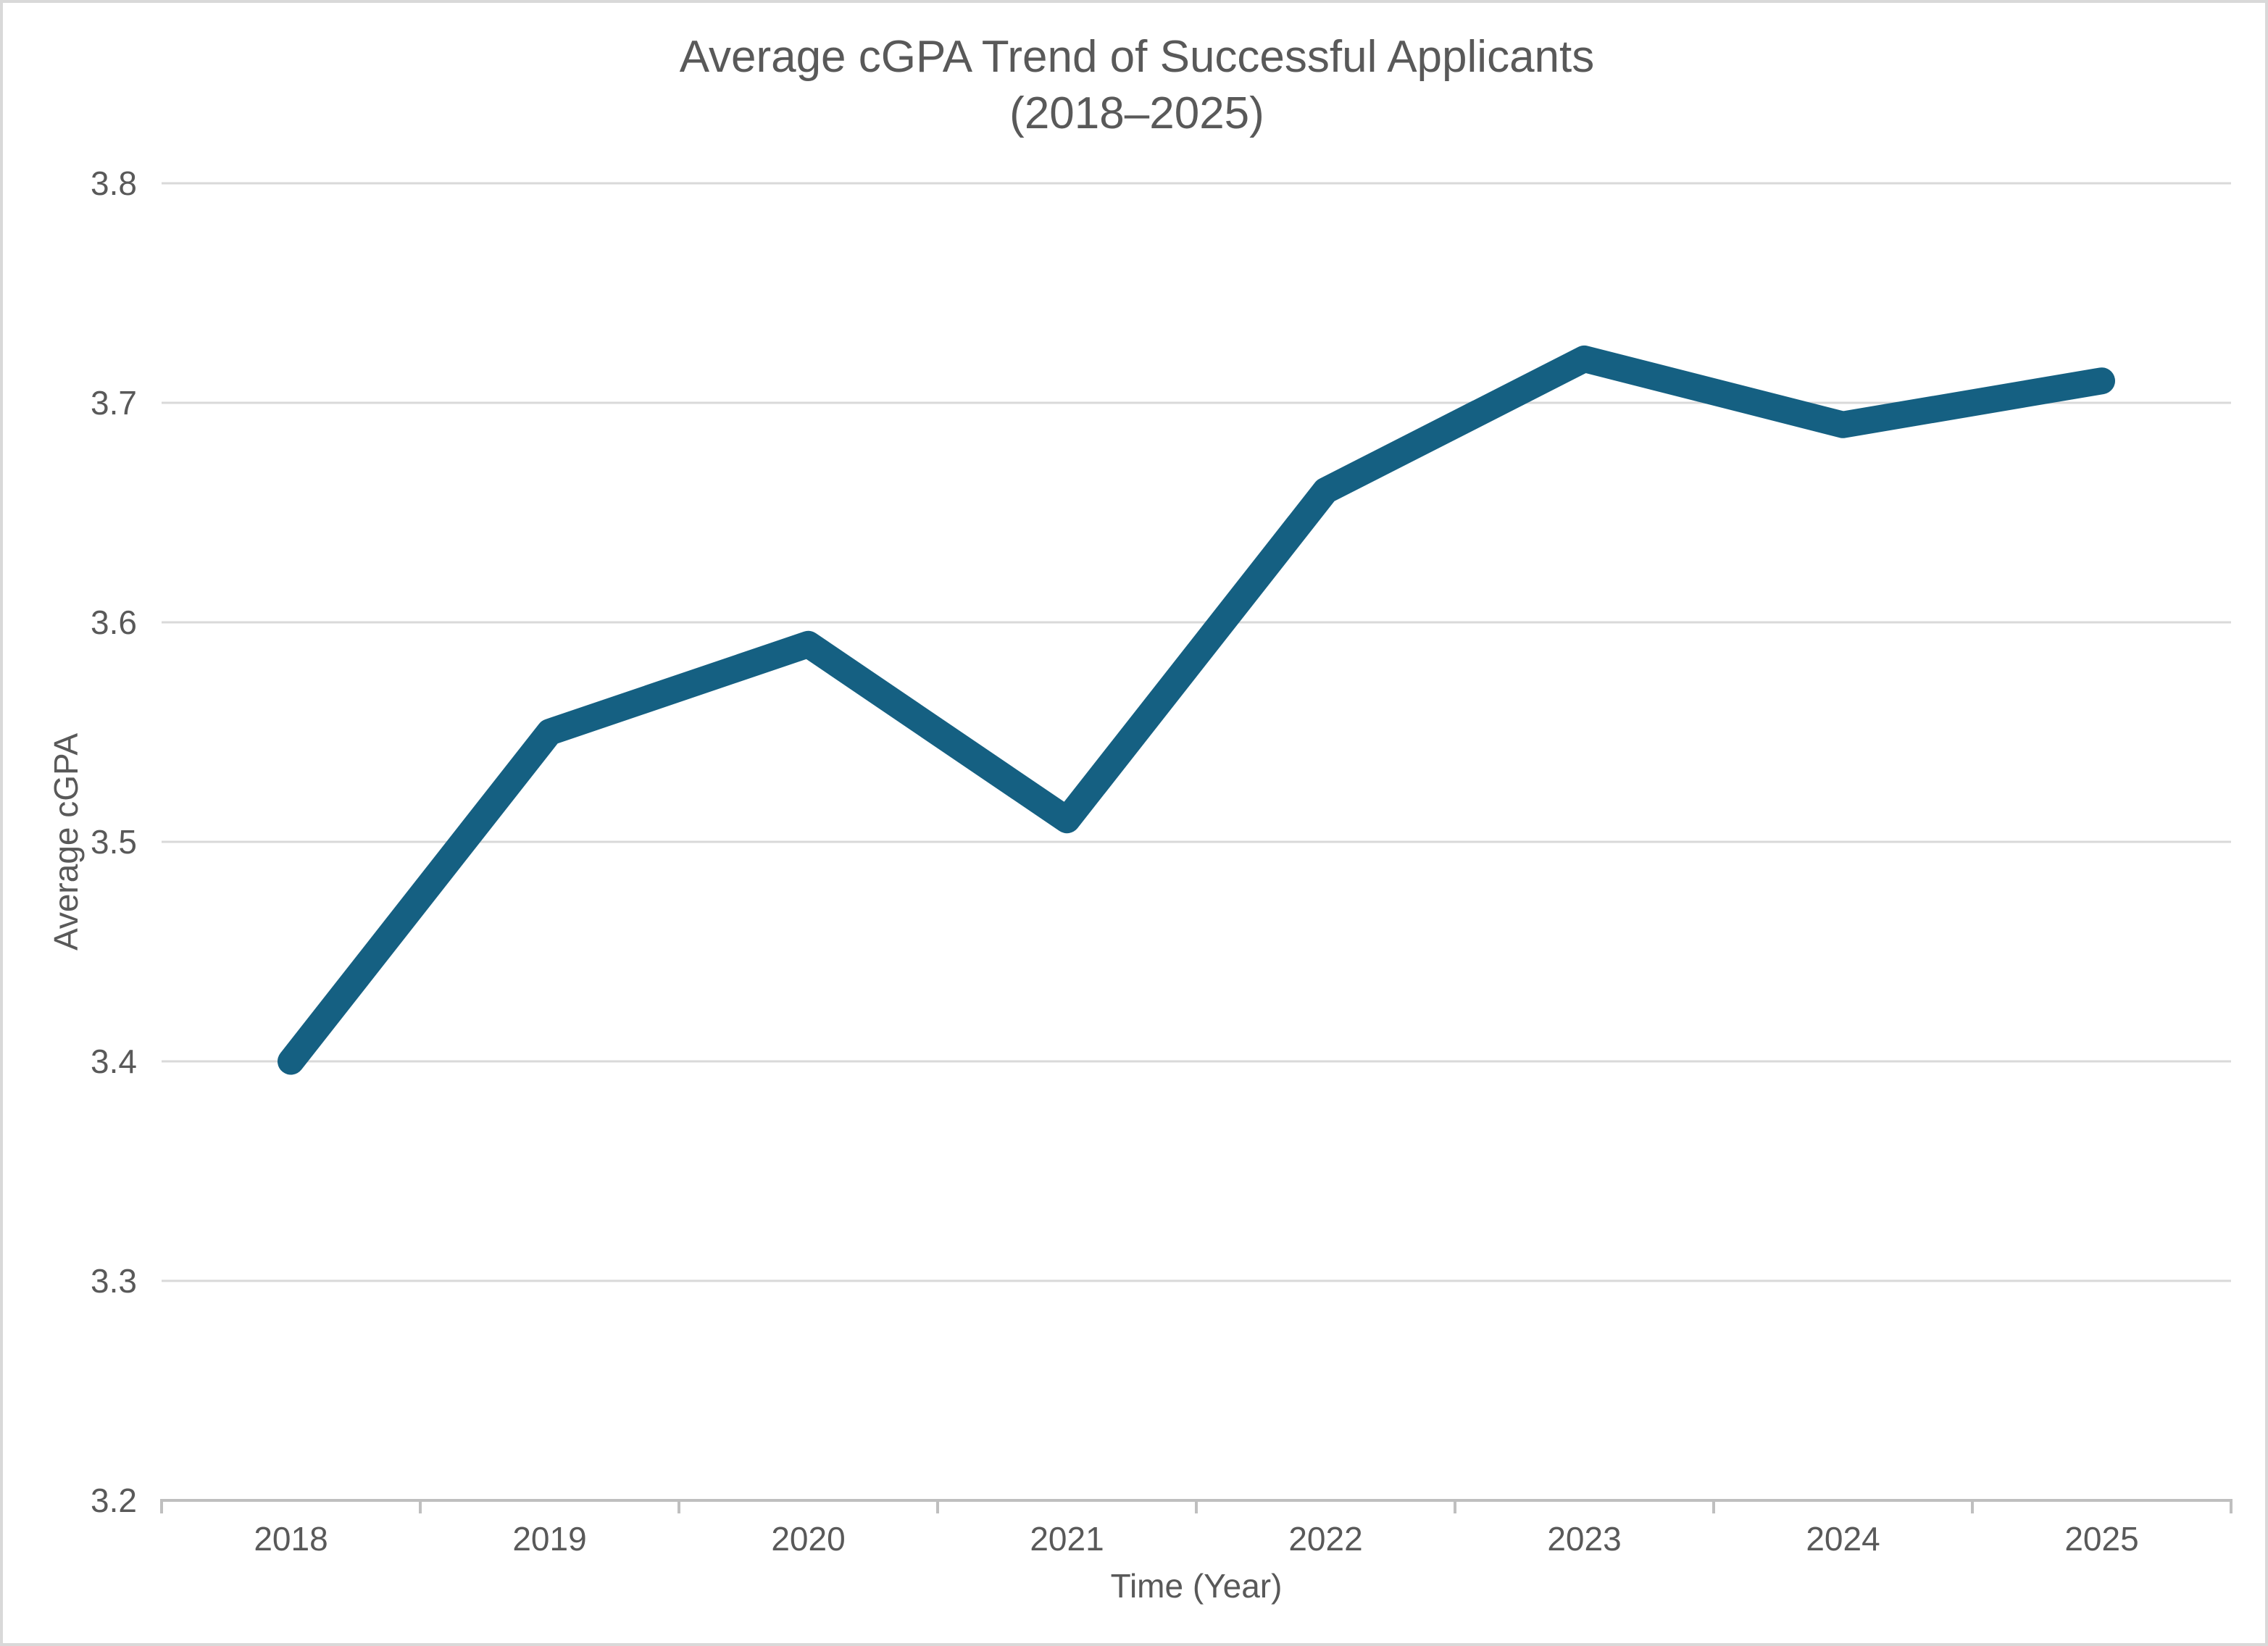  Describe the element at coordinates (549, 1539) in the screenshot. I see `x-tick-label: 2019` at that location.